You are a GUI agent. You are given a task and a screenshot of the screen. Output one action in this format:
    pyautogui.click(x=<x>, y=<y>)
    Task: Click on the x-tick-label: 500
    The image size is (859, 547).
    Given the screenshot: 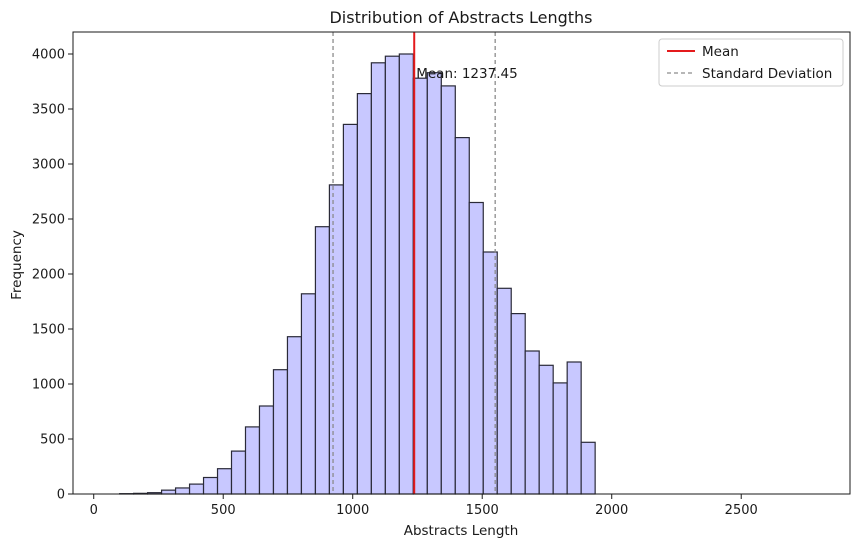 What is the action you would take?
    pyautogui.click(x=223, y=510)
    